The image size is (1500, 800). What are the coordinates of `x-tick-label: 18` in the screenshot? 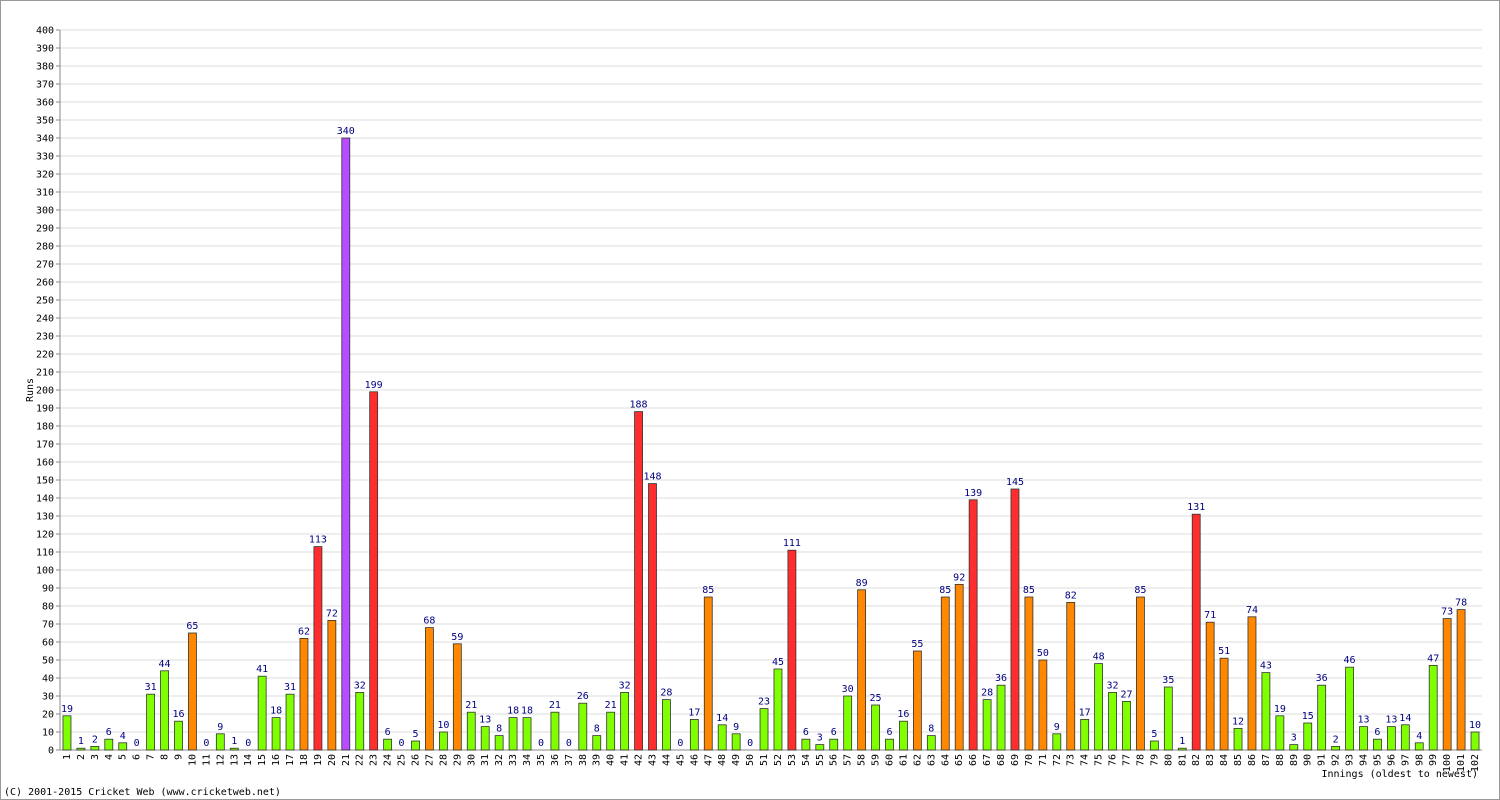 It's located at (304, 760).